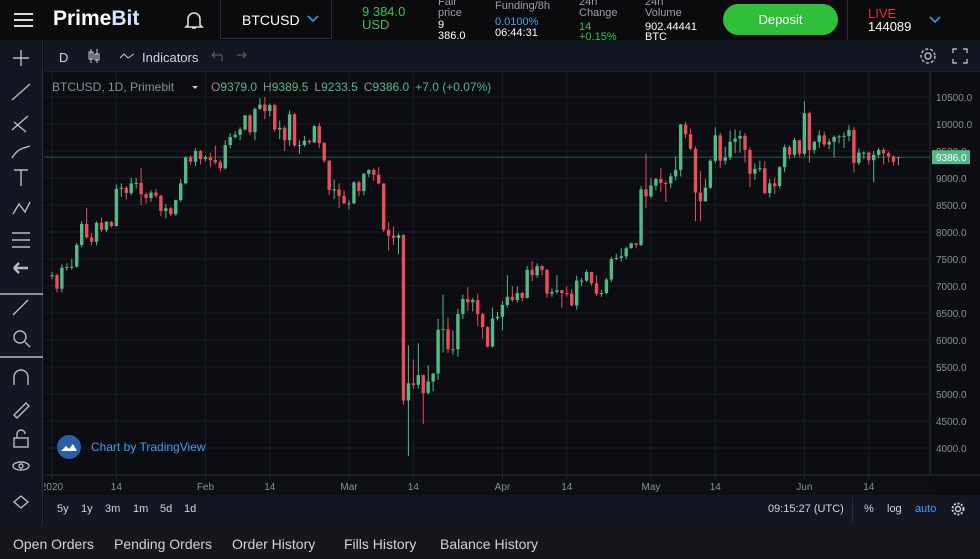  What do you see at coordinates (190, 509) in the screenshot?
I see `range: 1d` at bounding box center [190, 509].